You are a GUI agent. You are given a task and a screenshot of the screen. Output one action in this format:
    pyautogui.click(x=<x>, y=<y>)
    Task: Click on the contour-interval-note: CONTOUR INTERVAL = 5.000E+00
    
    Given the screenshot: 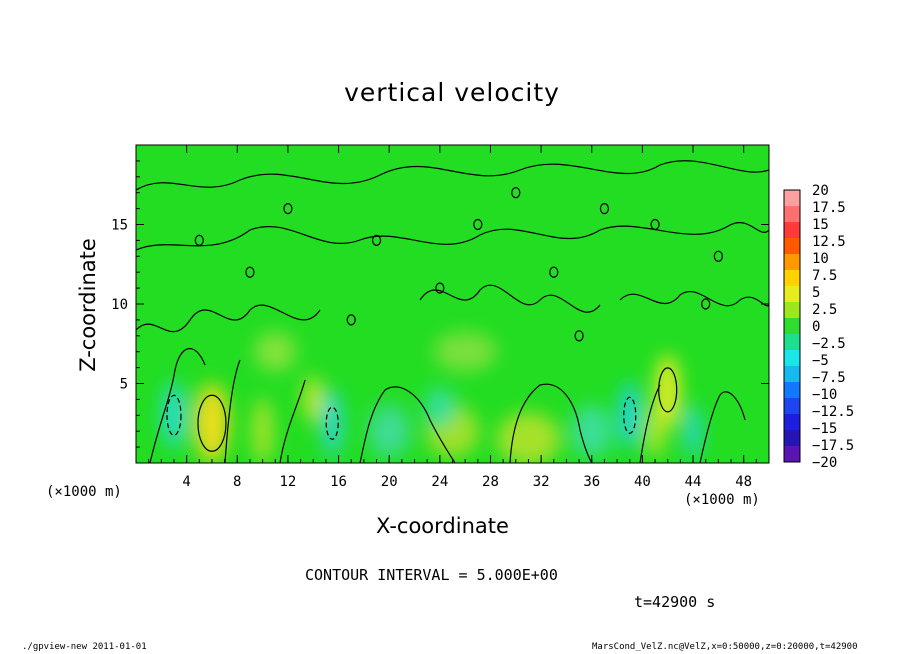 What is the action you would take?
    pyautogui.click(x=431, y=575)
    